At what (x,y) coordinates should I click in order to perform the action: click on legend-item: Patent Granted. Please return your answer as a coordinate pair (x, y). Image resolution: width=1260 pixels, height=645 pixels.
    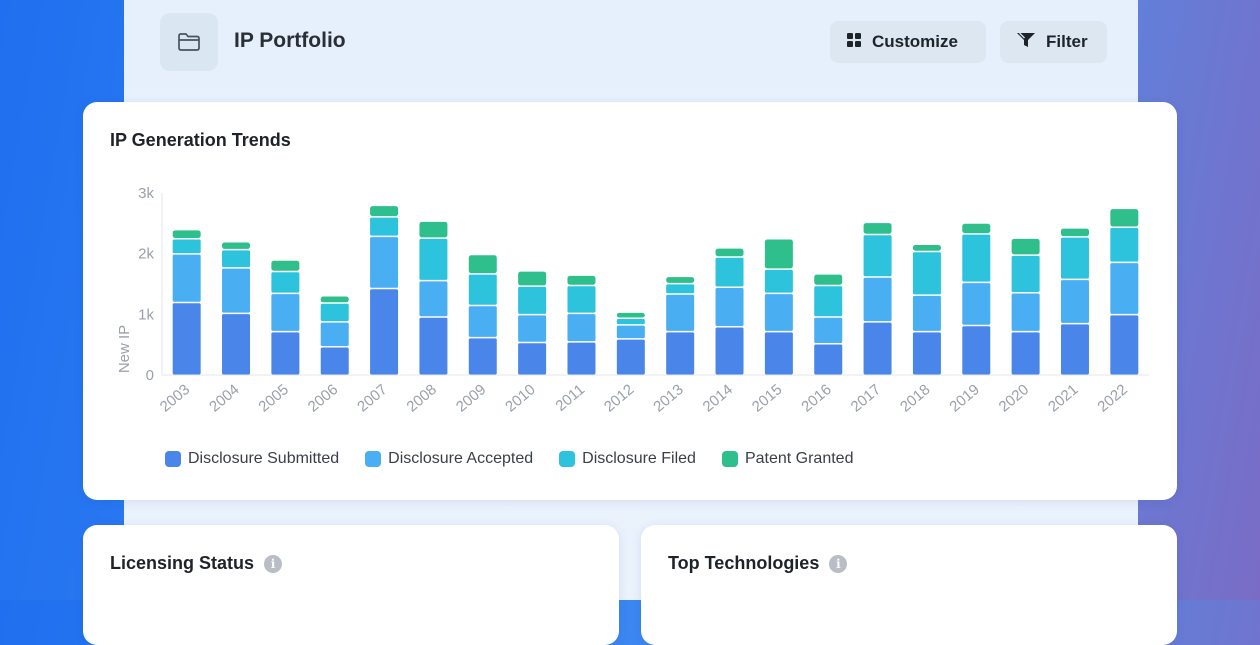
    Looking at the image, I should click on (787, 459).